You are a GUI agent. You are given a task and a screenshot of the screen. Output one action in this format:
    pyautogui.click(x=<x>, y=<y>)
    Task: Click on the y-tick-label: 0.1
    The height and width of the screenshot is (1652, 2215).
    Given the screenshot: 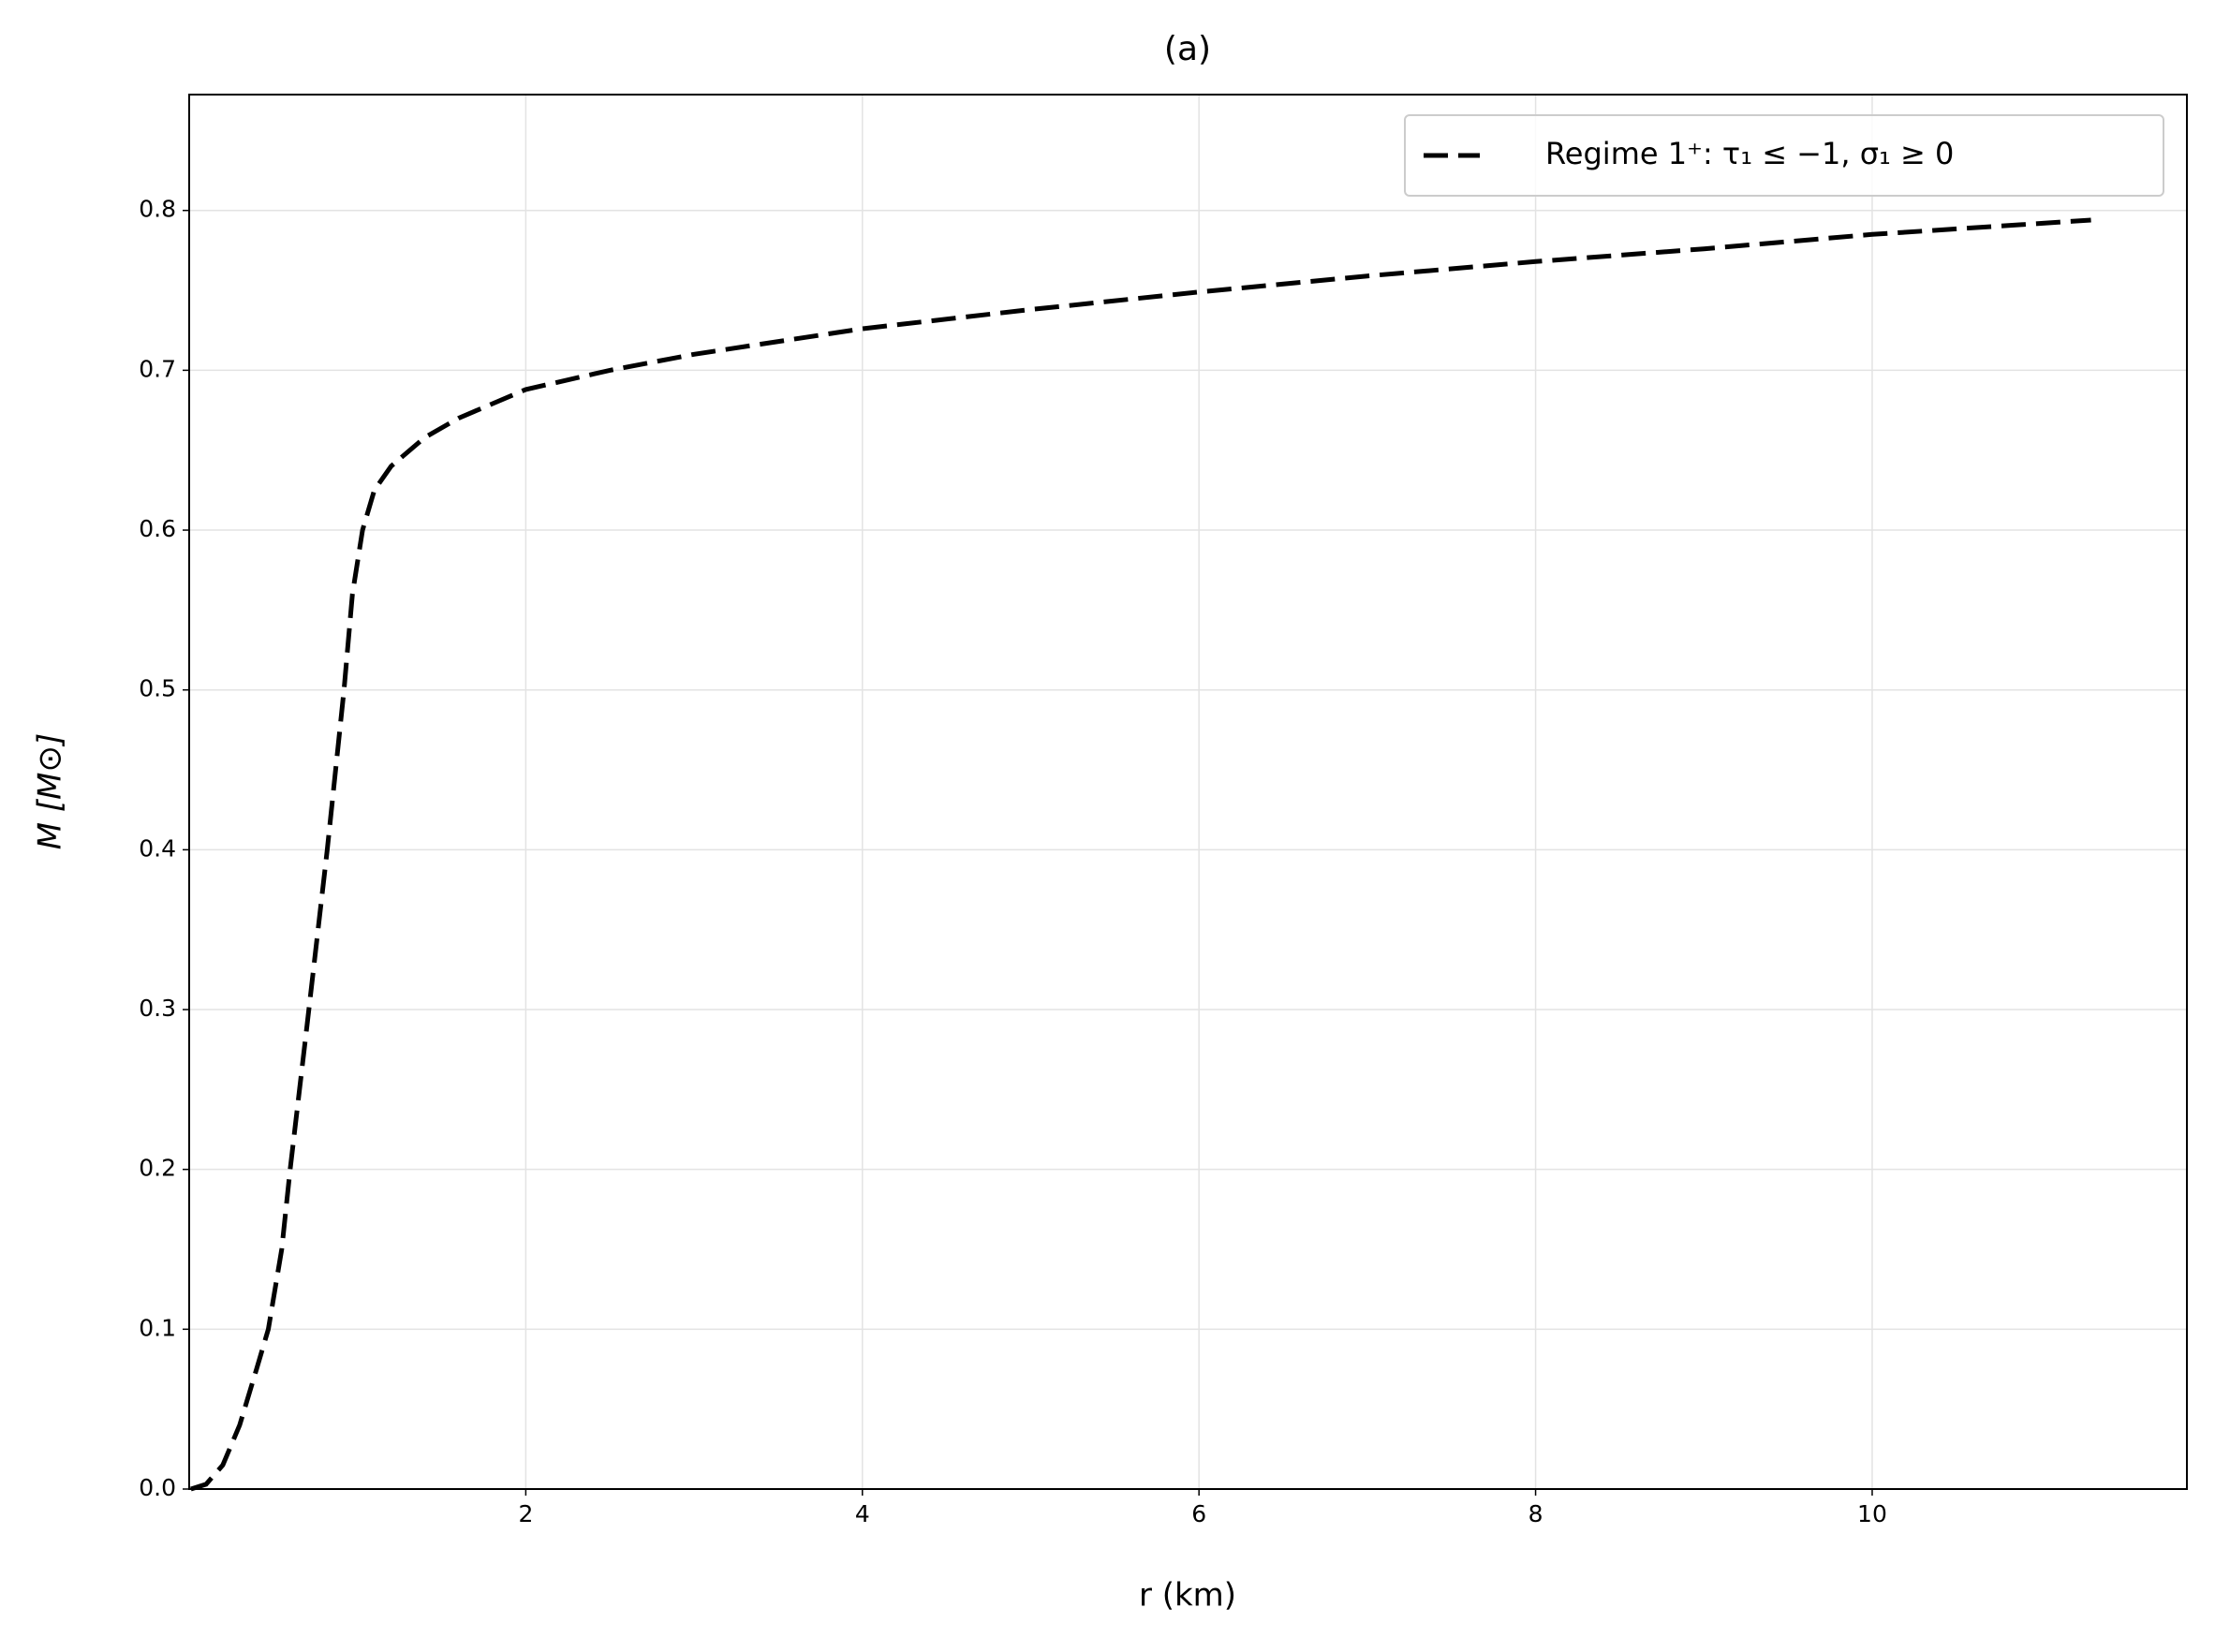 What is the action you would take?
    pyautogui.click(x=157, y=1327)
    